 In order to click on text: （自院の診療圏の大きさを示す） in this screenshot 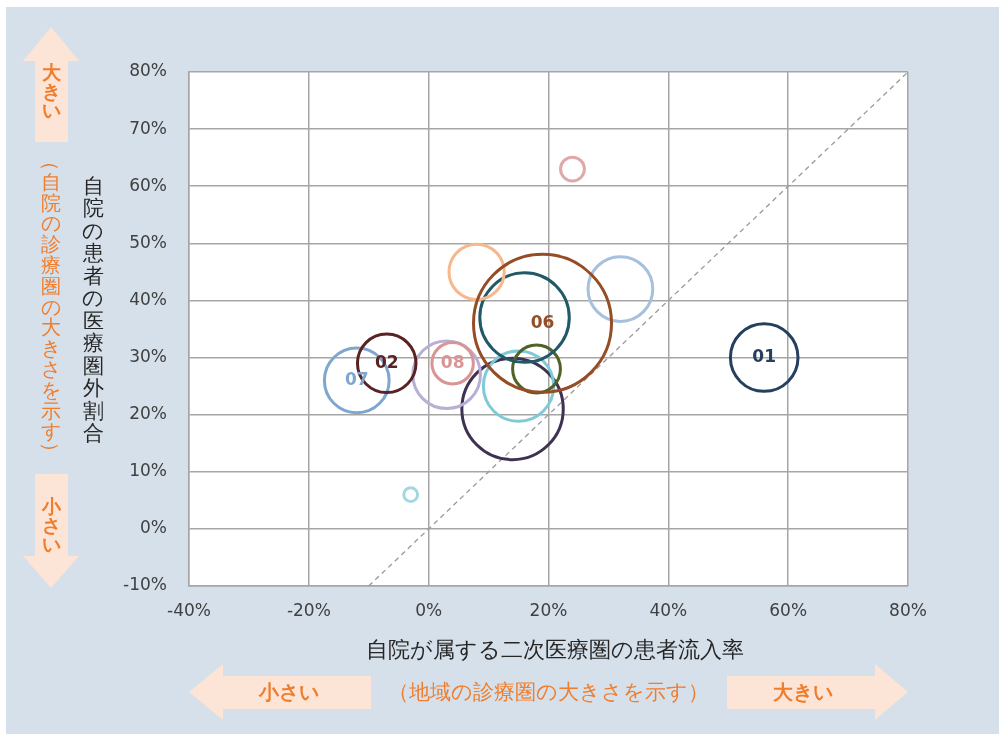, I will do `click(51, 307)`.